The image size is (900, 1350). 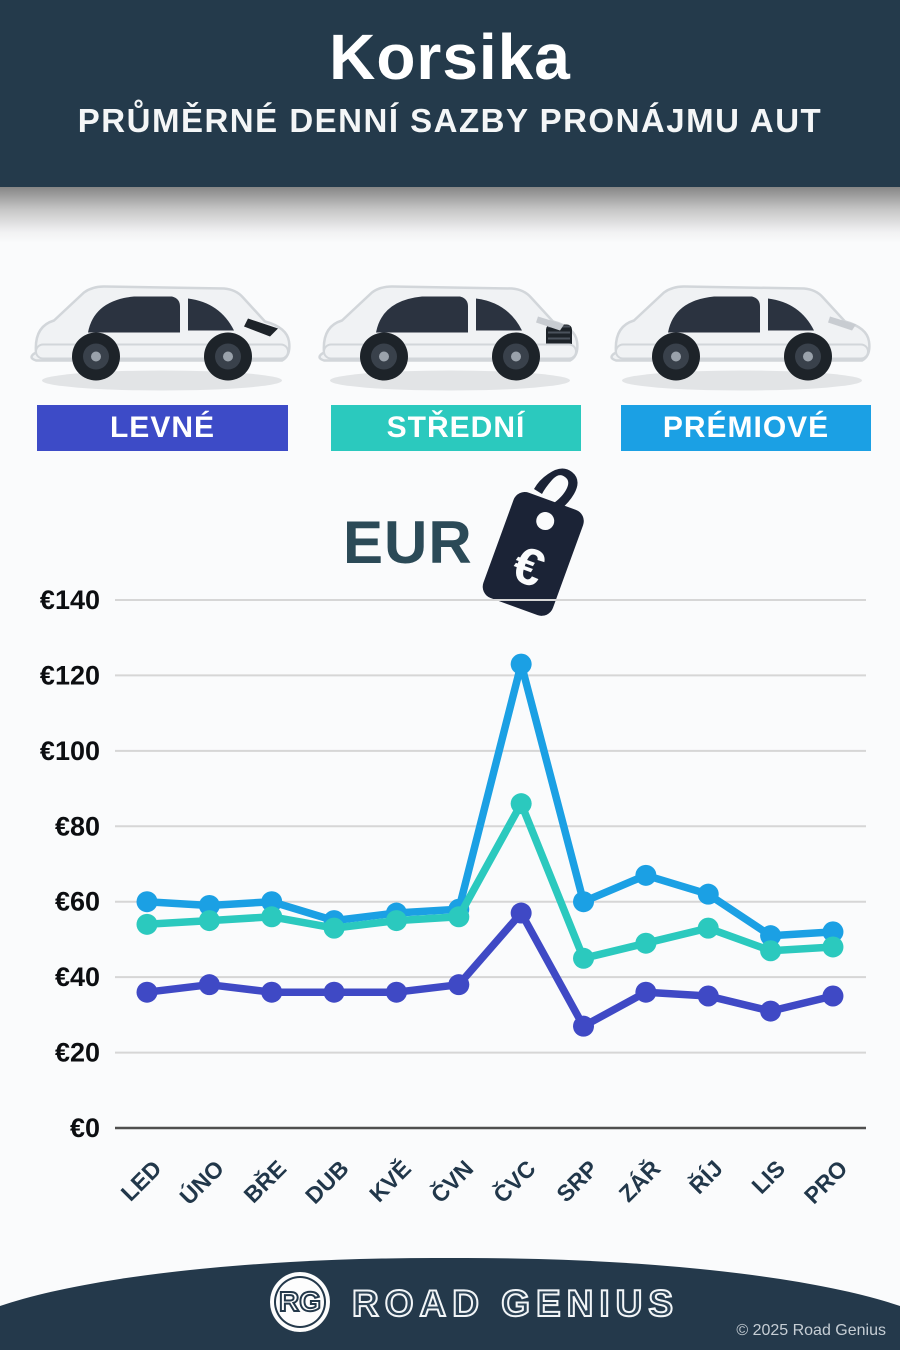 I want to click on category-badge-mid: STŘEDNÍ, so click(x=456, y=428).